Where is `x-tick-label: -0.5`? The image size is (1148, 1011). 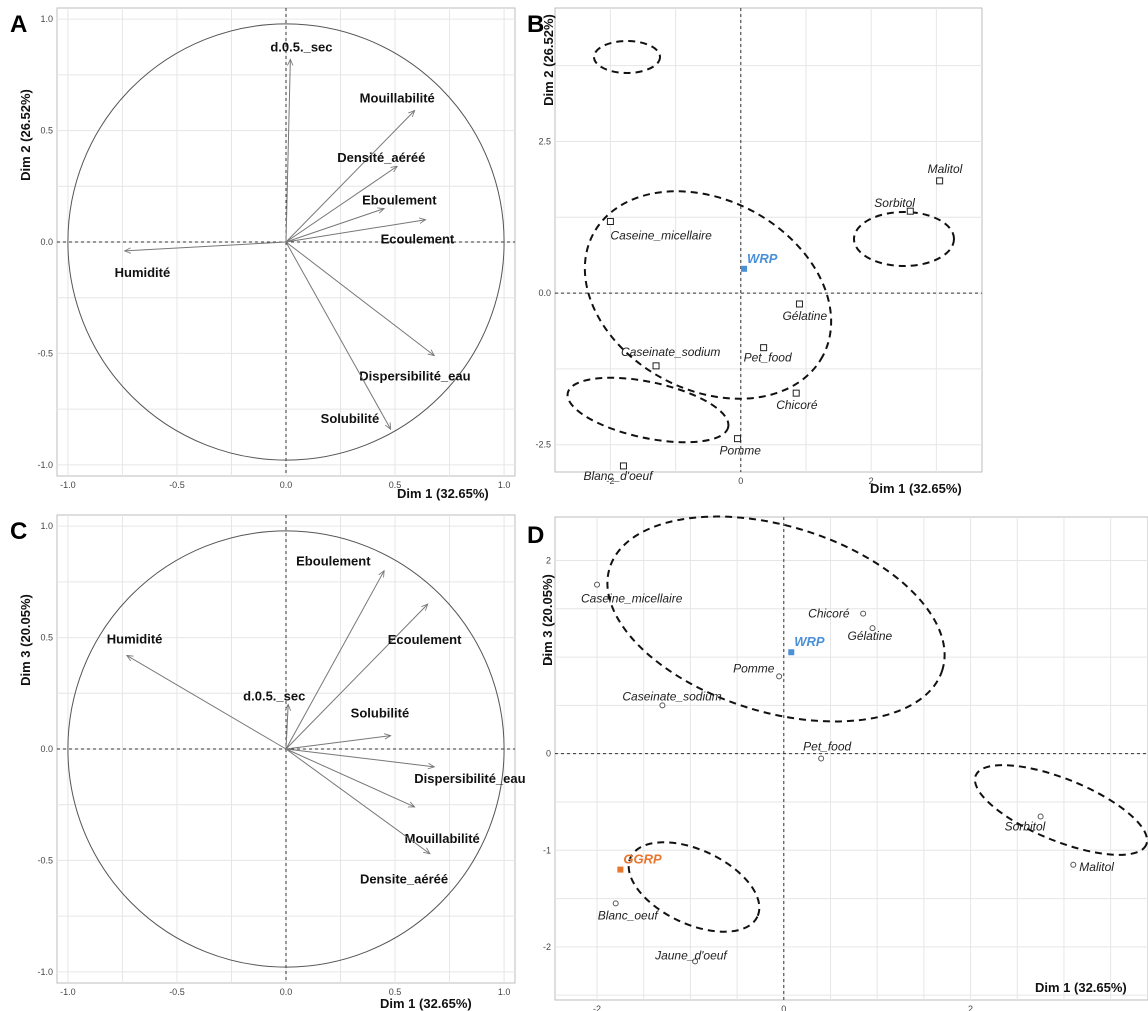 x-tick-label: -0.5 is located at coordinates (177, 992).